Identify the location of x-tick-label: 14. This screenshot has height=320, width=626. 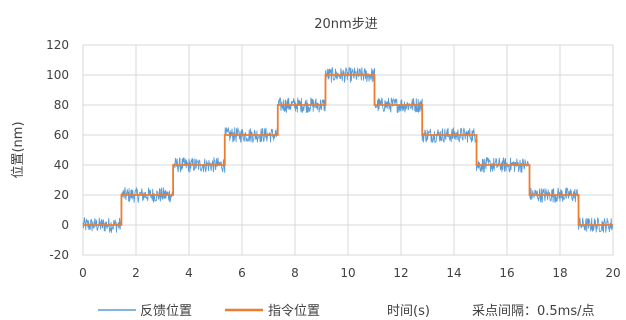
(453, 273).